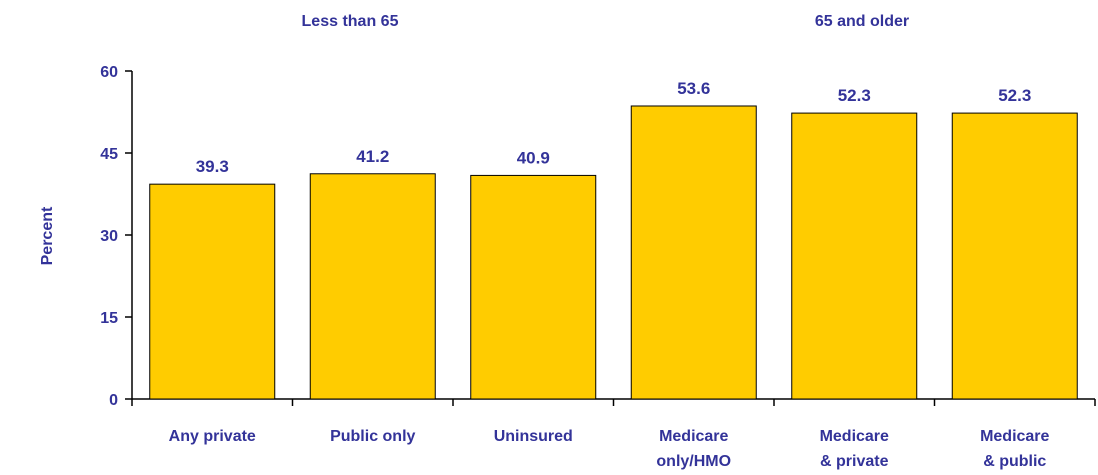  What do you see at coordinates (109, 318) in the screenshot?
I see `y-tick-label: 15` at bounding box center [109, 318].